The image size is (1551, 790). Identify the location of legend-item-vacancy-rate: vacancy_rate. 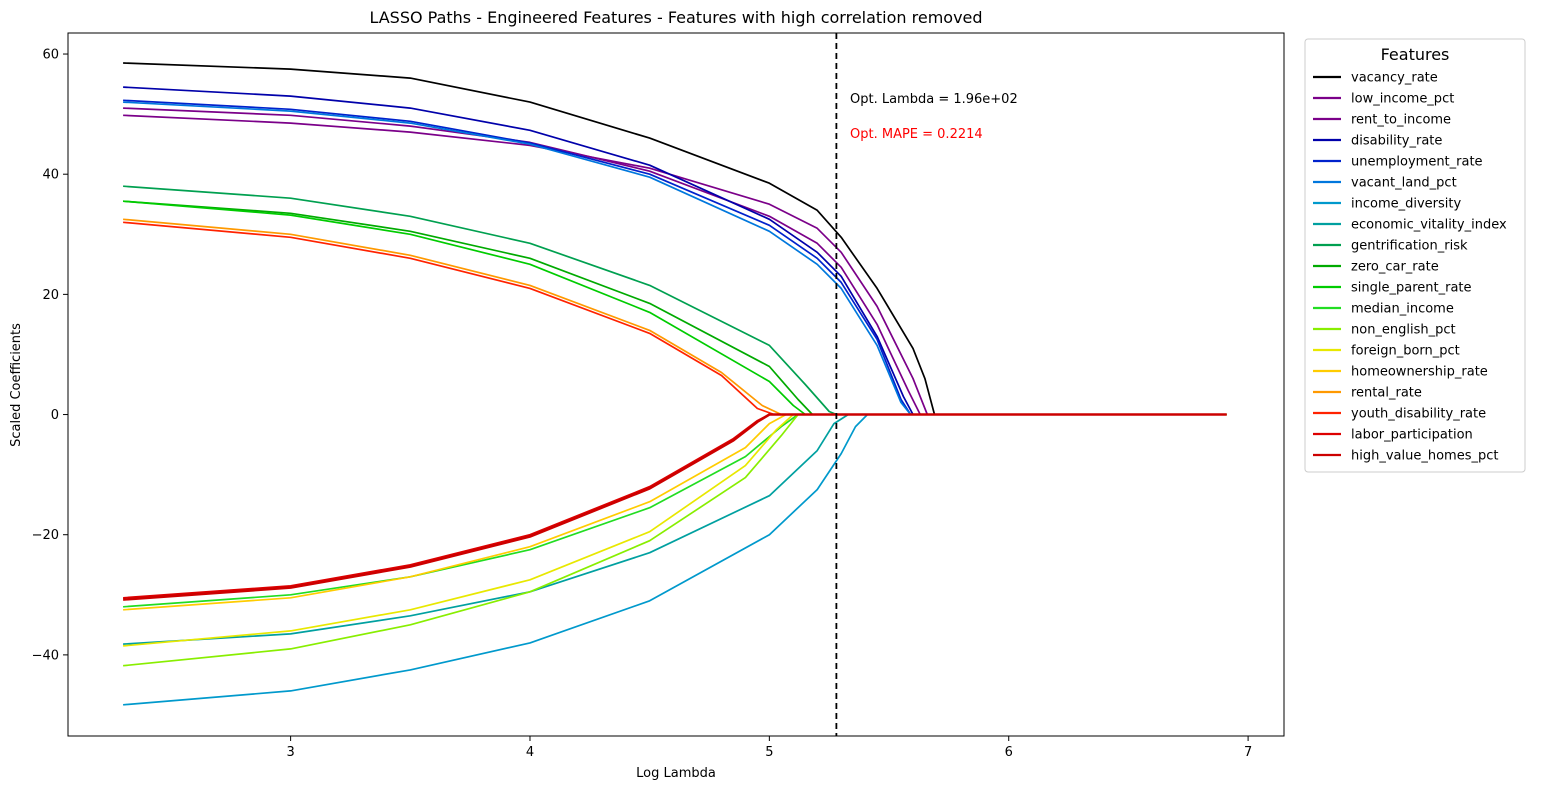
(1375, 78).